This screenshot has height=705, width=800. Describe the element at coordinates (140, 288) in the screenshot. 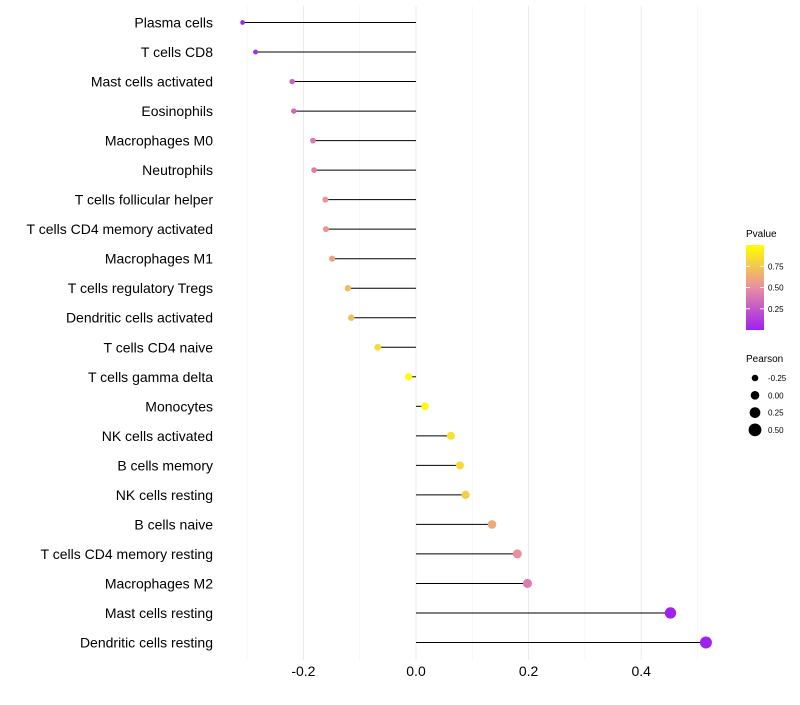

I see `category-label: T cells regulatory Tregs` at that location.